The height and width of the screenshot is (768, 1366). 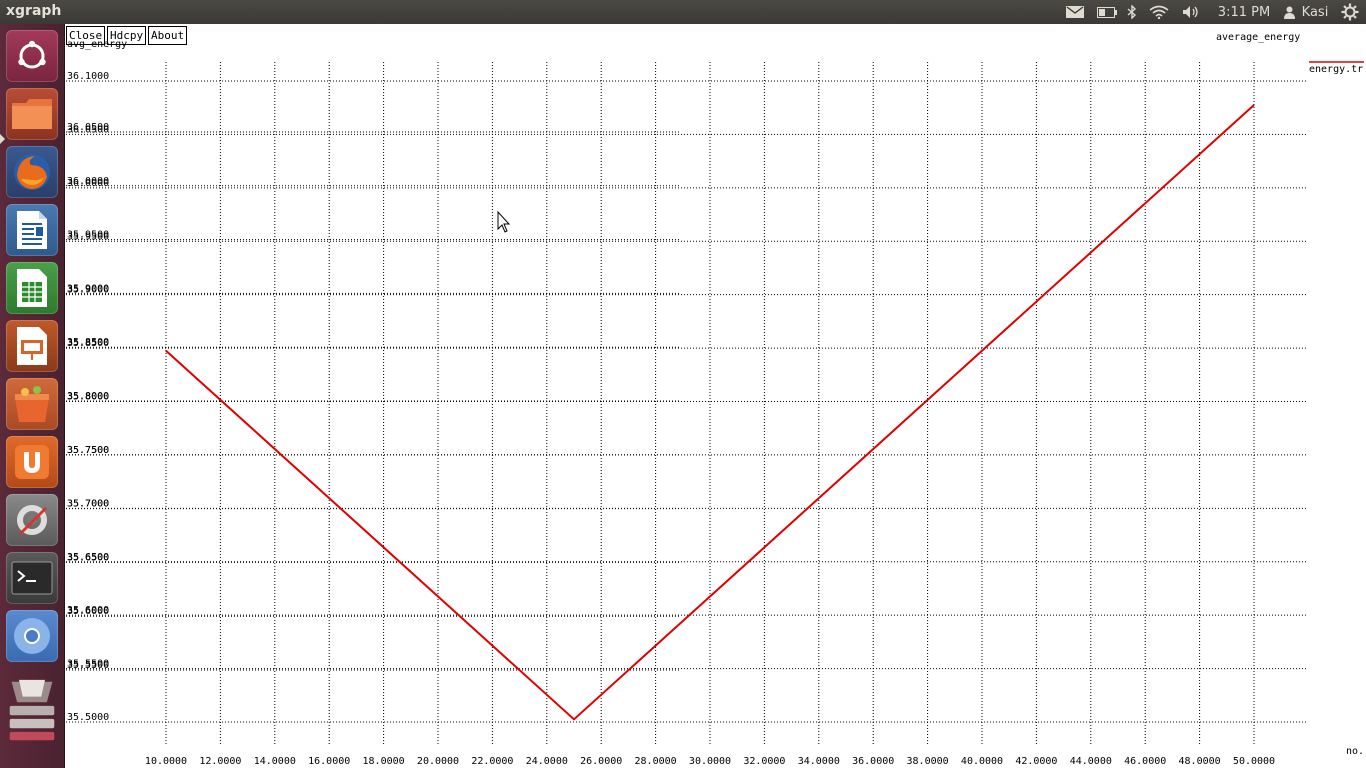 I want to click on chromium-icon, so click(x=32, y=636).